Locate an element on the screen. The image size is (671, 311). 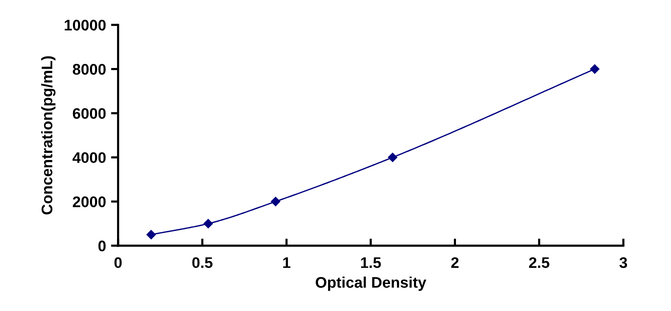
y-tick-label: 4000 is located at coordinates (89, 158).